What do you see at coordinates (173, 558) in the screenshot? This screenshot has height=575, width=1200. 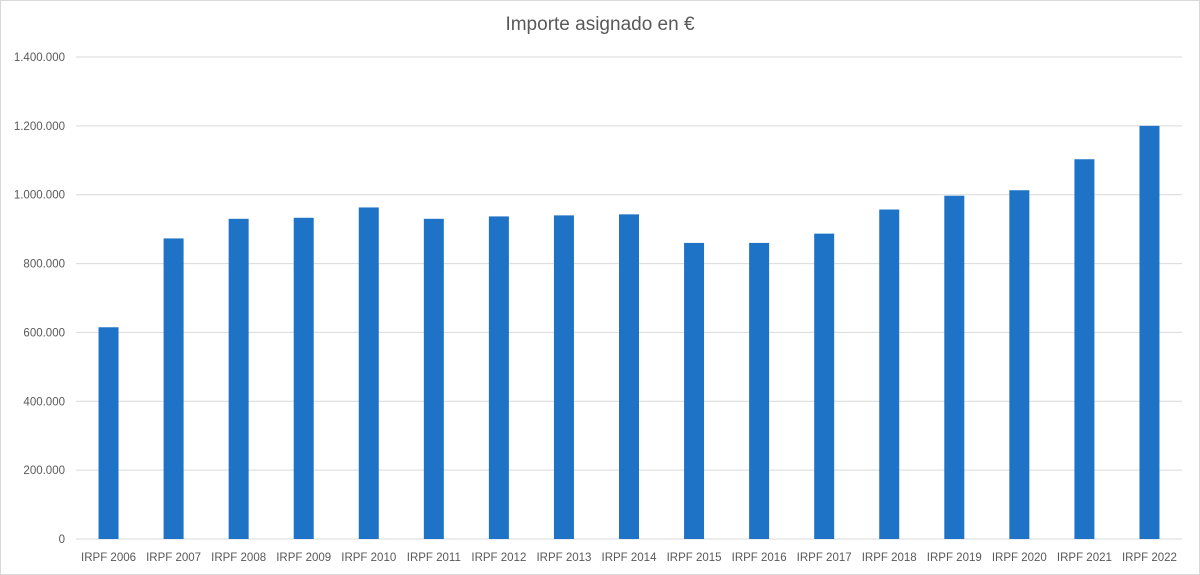 I see `x-tick-label: IRPF 2007` at bounding box center [173, 558].